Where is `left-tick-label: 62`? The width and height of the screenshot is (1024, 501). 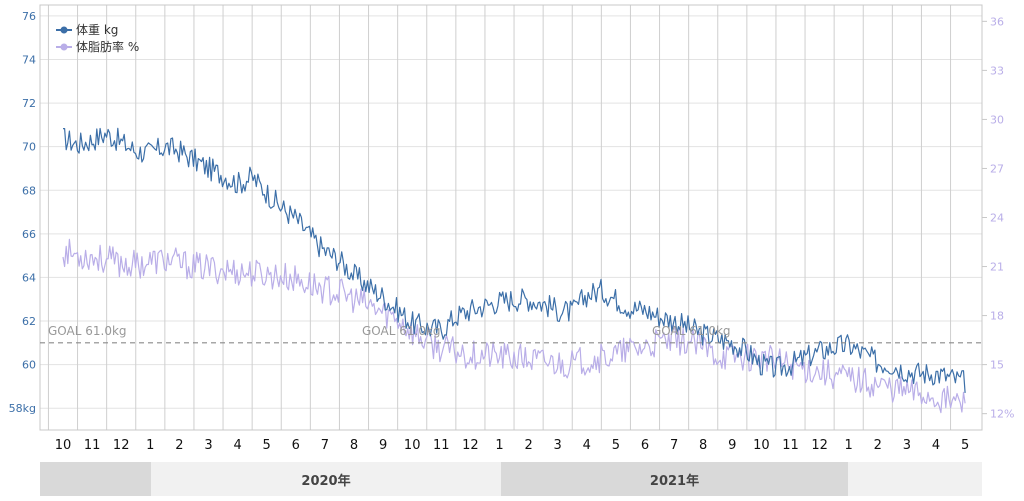
left-tick-label: 62 is located at coordinates (29, 321).